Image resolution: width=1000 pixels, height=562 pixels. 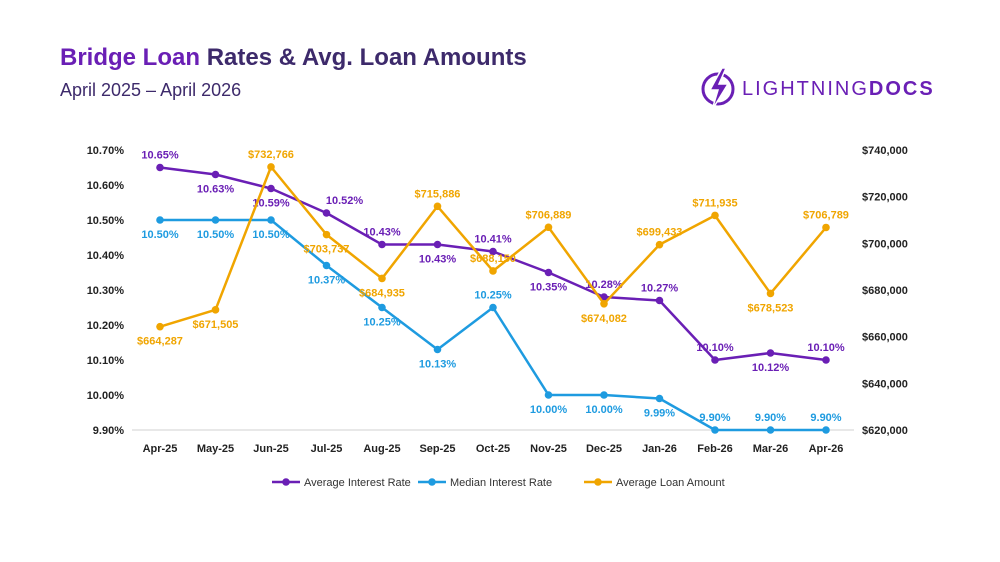 I want to click on data-label: 10.37%, so click(x=327, y=281).